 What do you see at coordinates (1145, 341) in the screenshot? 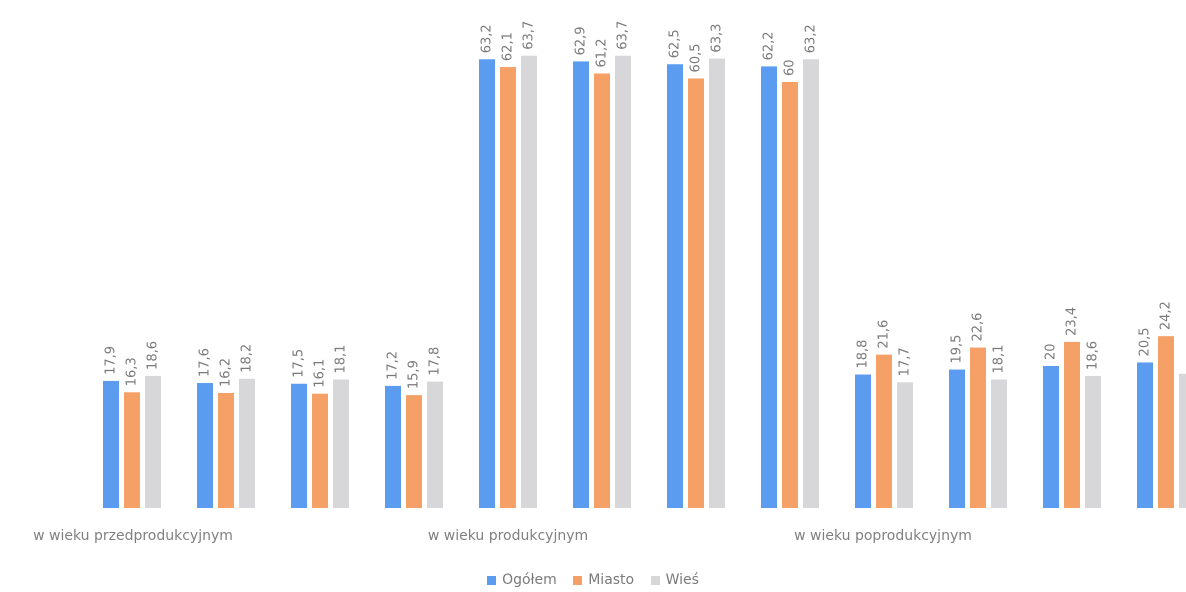
I see `value-label-ogolem-12: 20,5` at bounding box center [1145, 341].